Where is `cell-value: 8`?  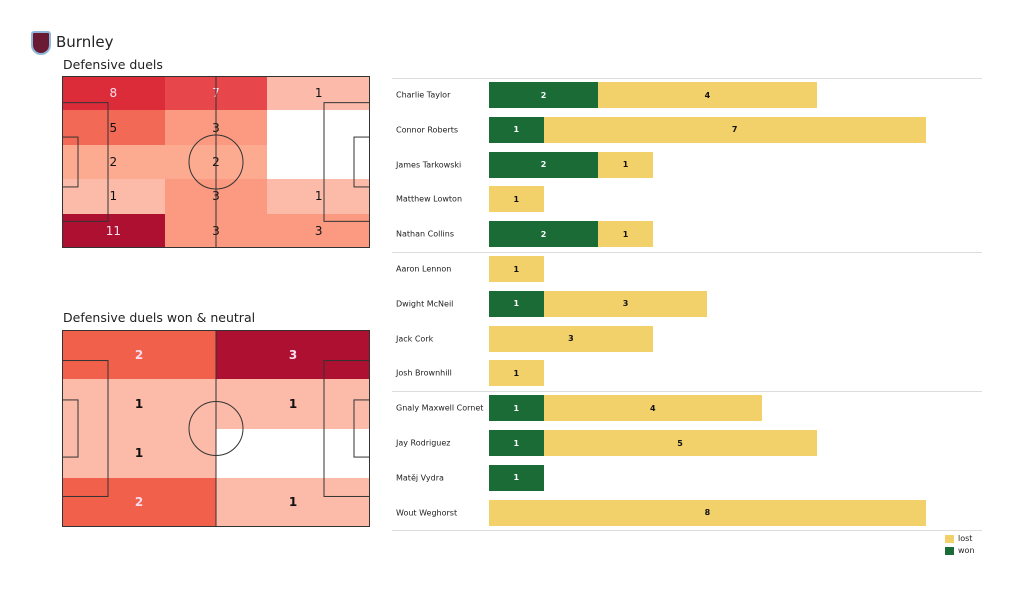
cell-value: 8 is located at coordinates (113, 93).